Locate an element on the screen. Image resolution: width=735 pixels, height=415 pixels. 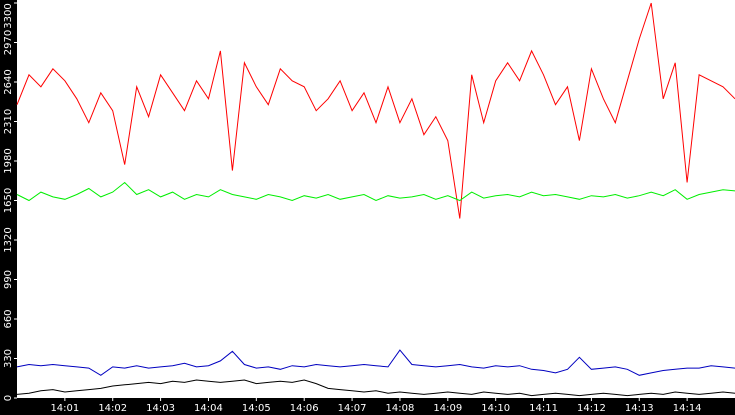
x-tick-label: 14:03 is located at coordinates (160, 408).